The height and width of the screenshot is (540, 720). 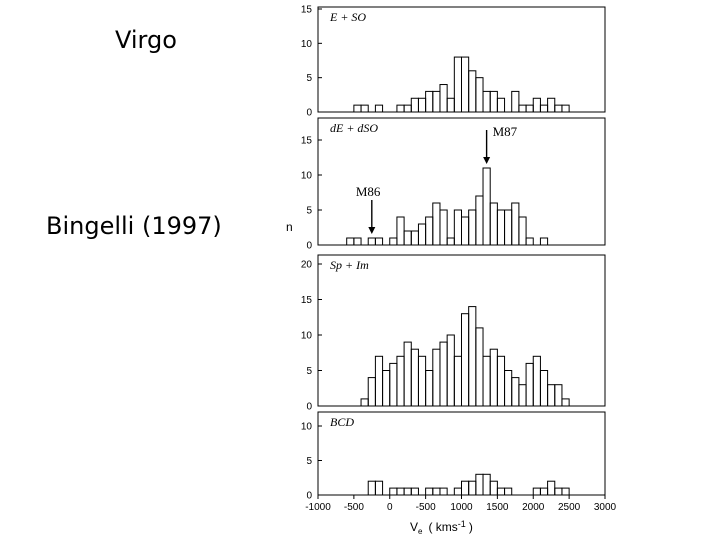 I want to click on panel-1: 15 10 5 0 dE + dSO M86 M87, so click(x=453, y=184).